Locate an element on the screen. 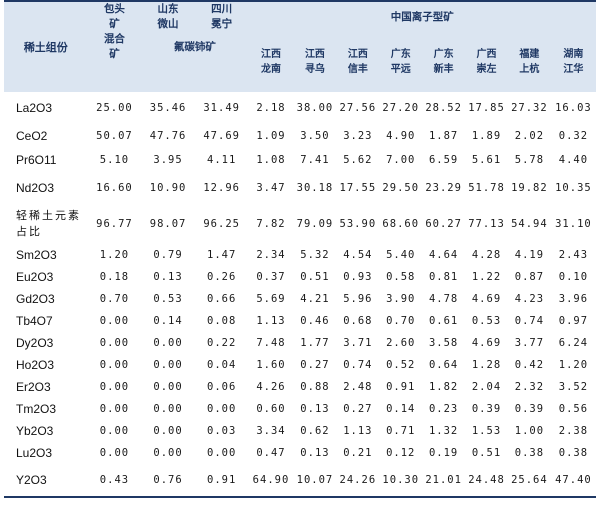 Image resolution: width=600 pixels, height=507 pixels. table-cell: 27.56 is located at coordinates (357, 108).